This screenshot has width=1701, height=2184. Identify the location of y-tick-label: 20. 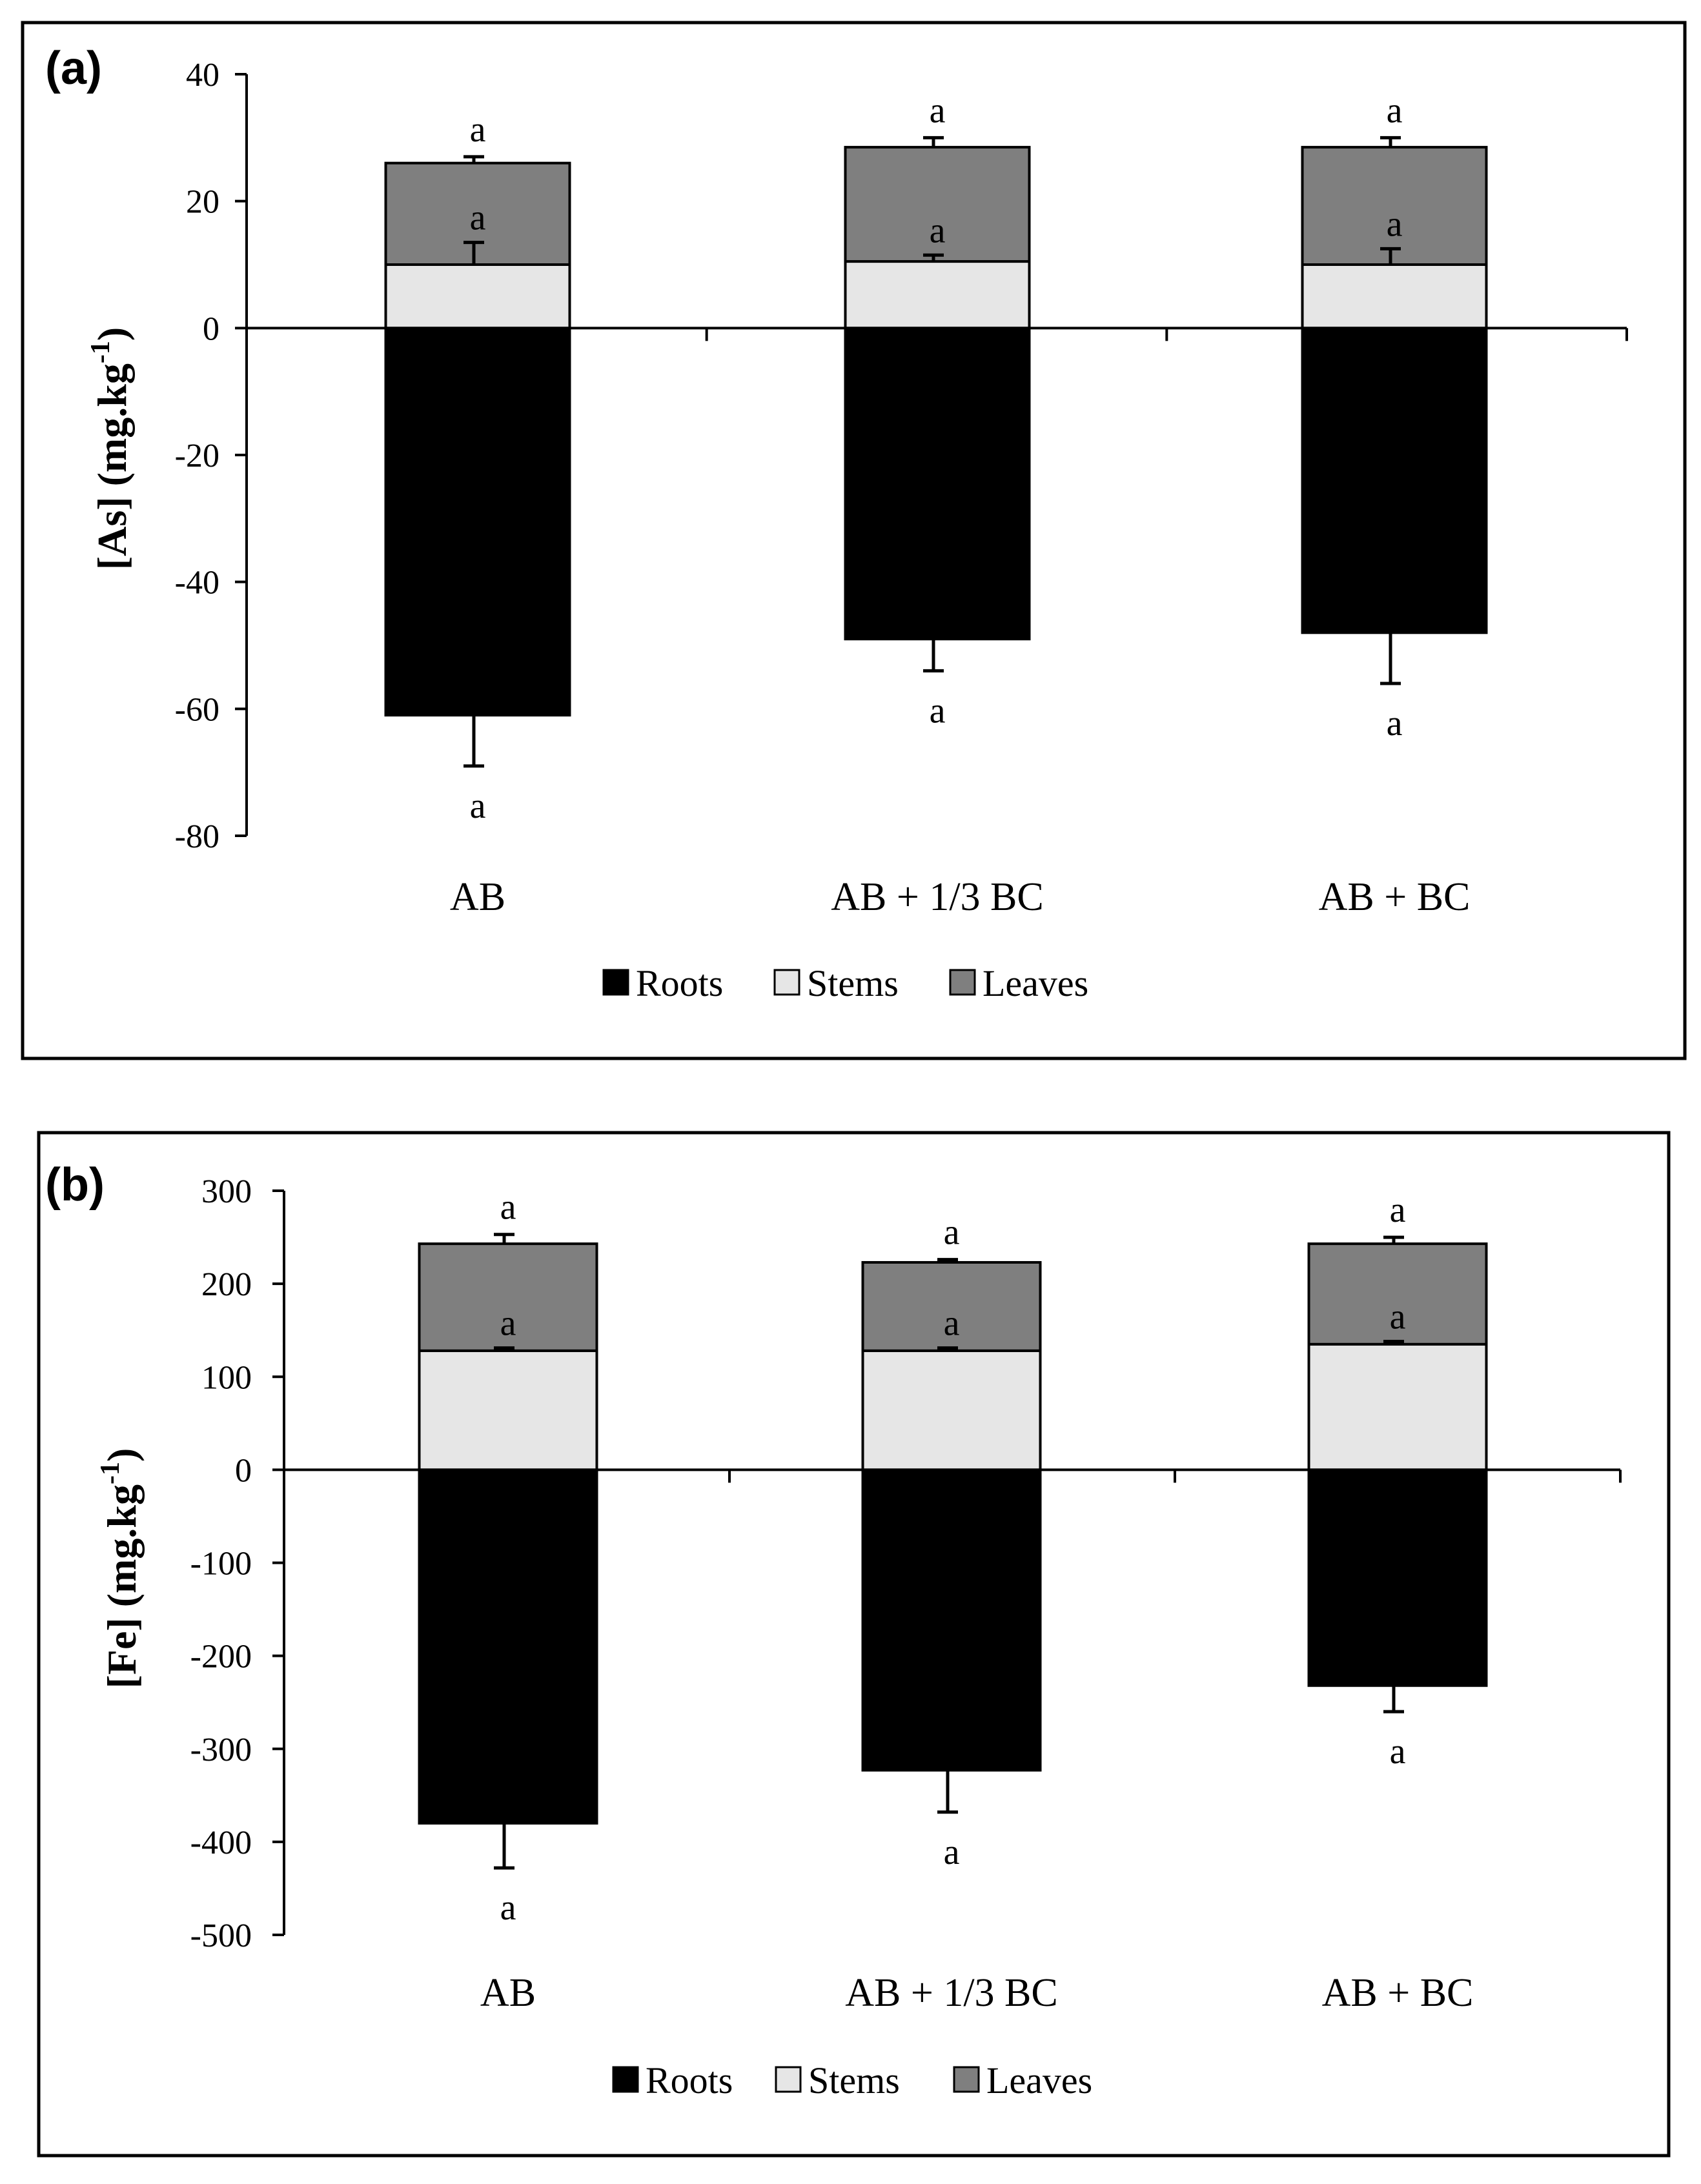
(202, 203).